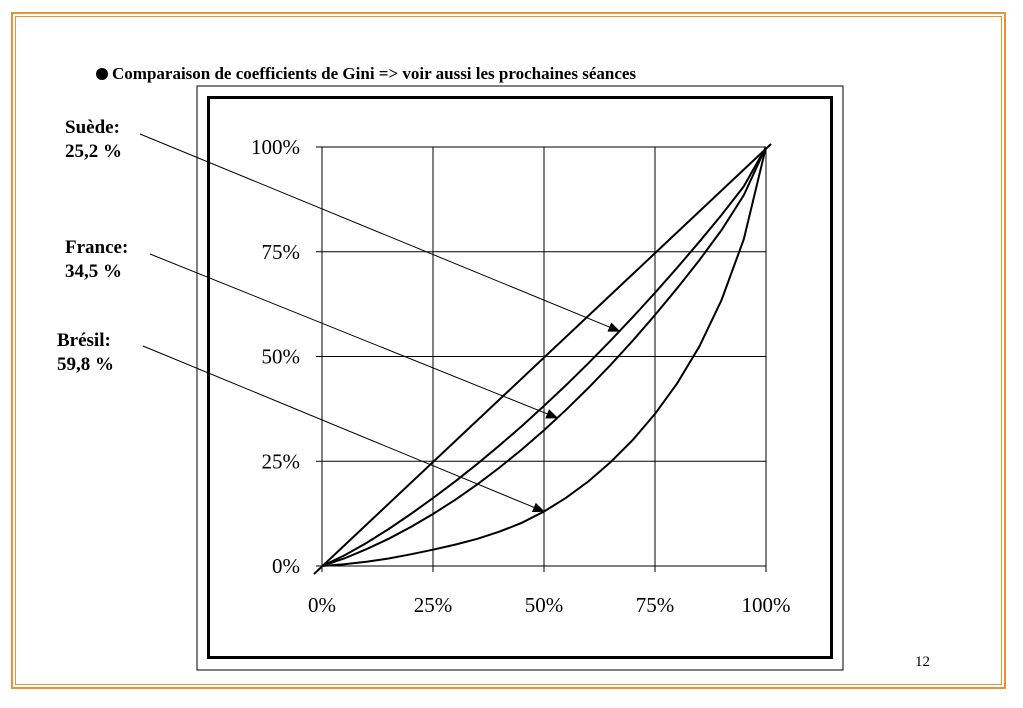 The width and height of the screenshot is (1023, 708). I want to click on annotation-suede-value: 25,2 %, so click(93, 151).